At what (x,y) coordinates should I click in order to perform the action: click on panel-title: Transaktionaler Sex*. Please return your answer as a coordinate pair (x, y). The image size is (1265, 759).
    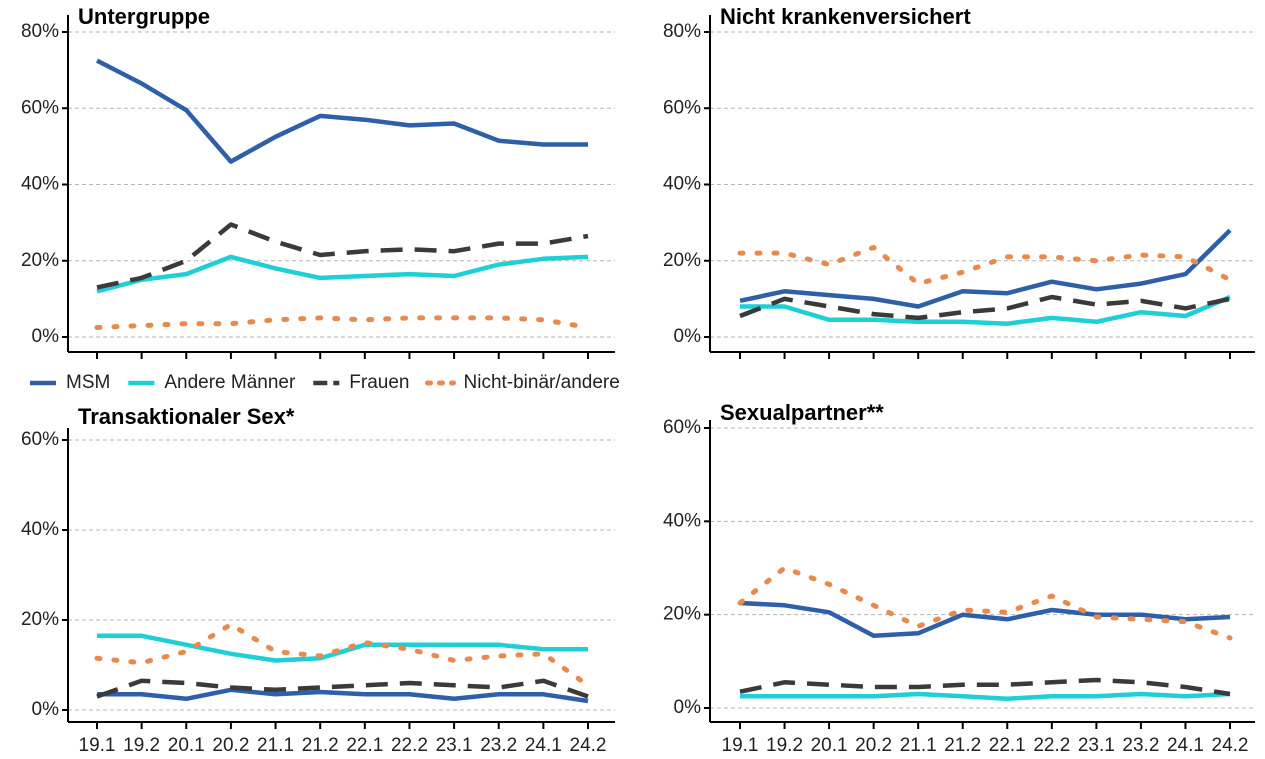
    Looking at the image, I should click on (186, 416).